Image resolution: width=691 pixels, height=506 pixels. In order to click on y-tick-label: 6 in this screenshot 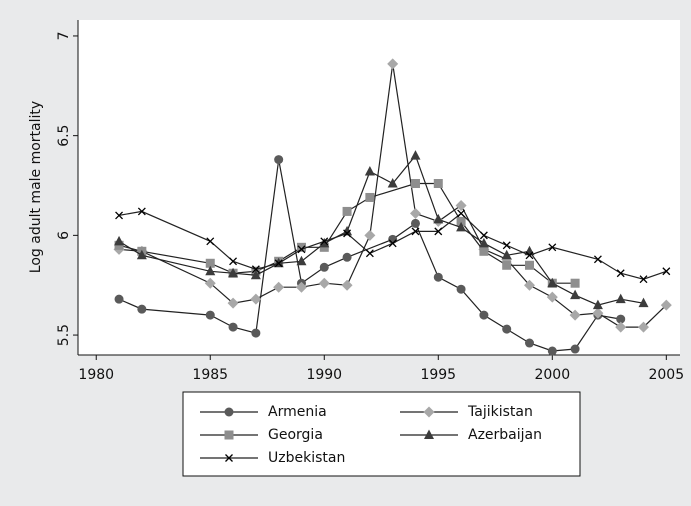, I will do `click(64, 235)`.